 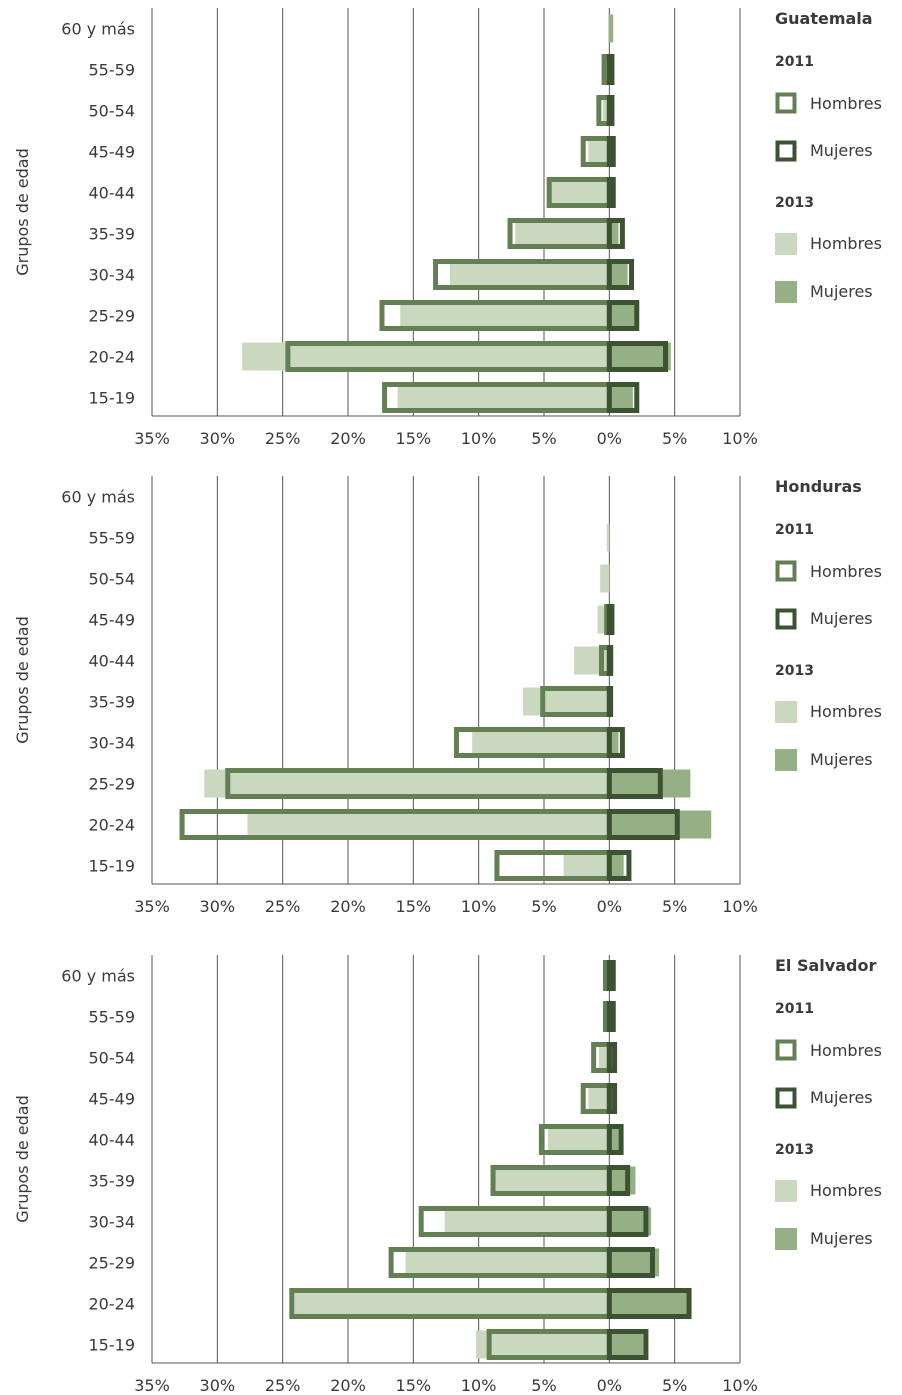 What do you see at coordinates (112, 234) in the screenshot?
I see `age-group-label: 35-39` at bounding box center [112, 234].